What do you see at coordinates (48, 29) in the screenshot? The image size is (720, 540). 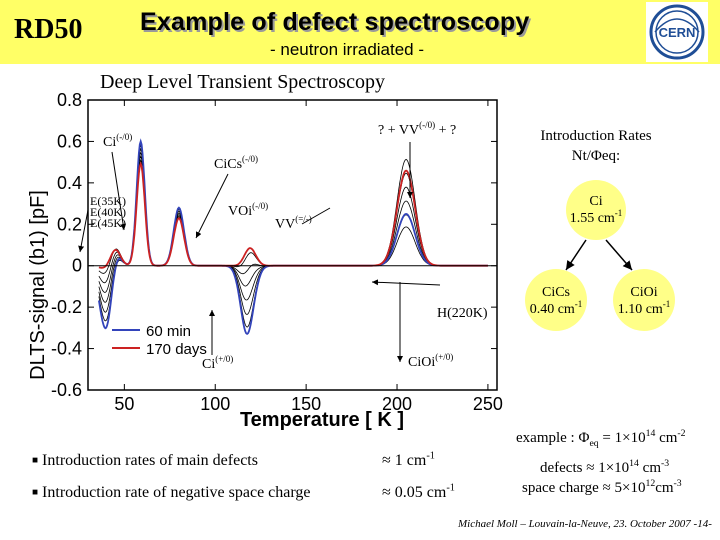 I see `rd50-logo-text: RD50` at bounding box center [48, 29].